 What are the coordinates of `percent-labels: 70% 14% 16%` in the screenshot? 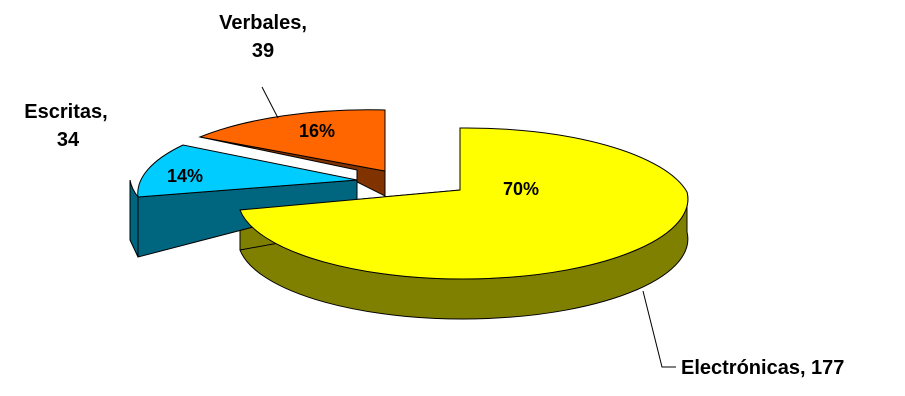 It's located at (353, 160).